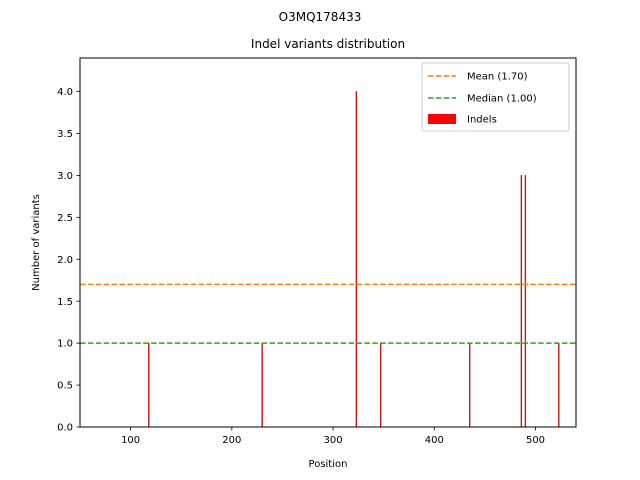 This screenshot has height=480, width=640. What do you see at coordinates (65, 428) in the screenshot?
I see `y-tick-label: 0.0` at bounding box center [65, 428].